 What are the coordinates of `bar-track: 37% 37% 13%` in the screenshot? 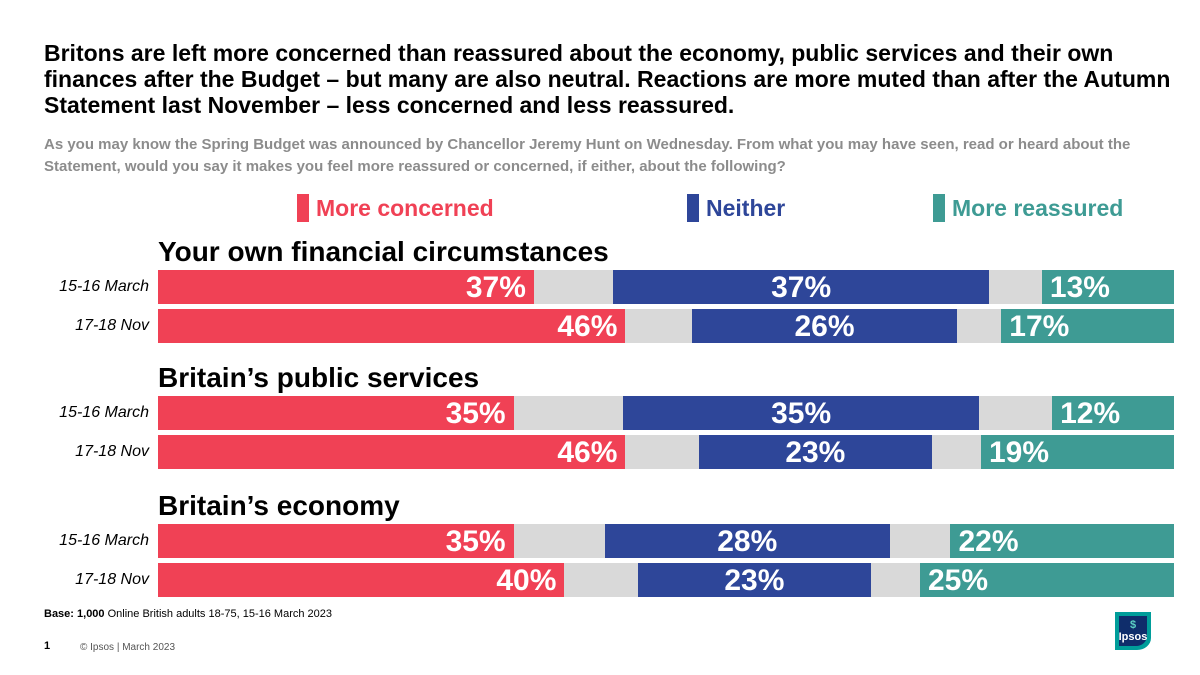 It's located at (666, 287).